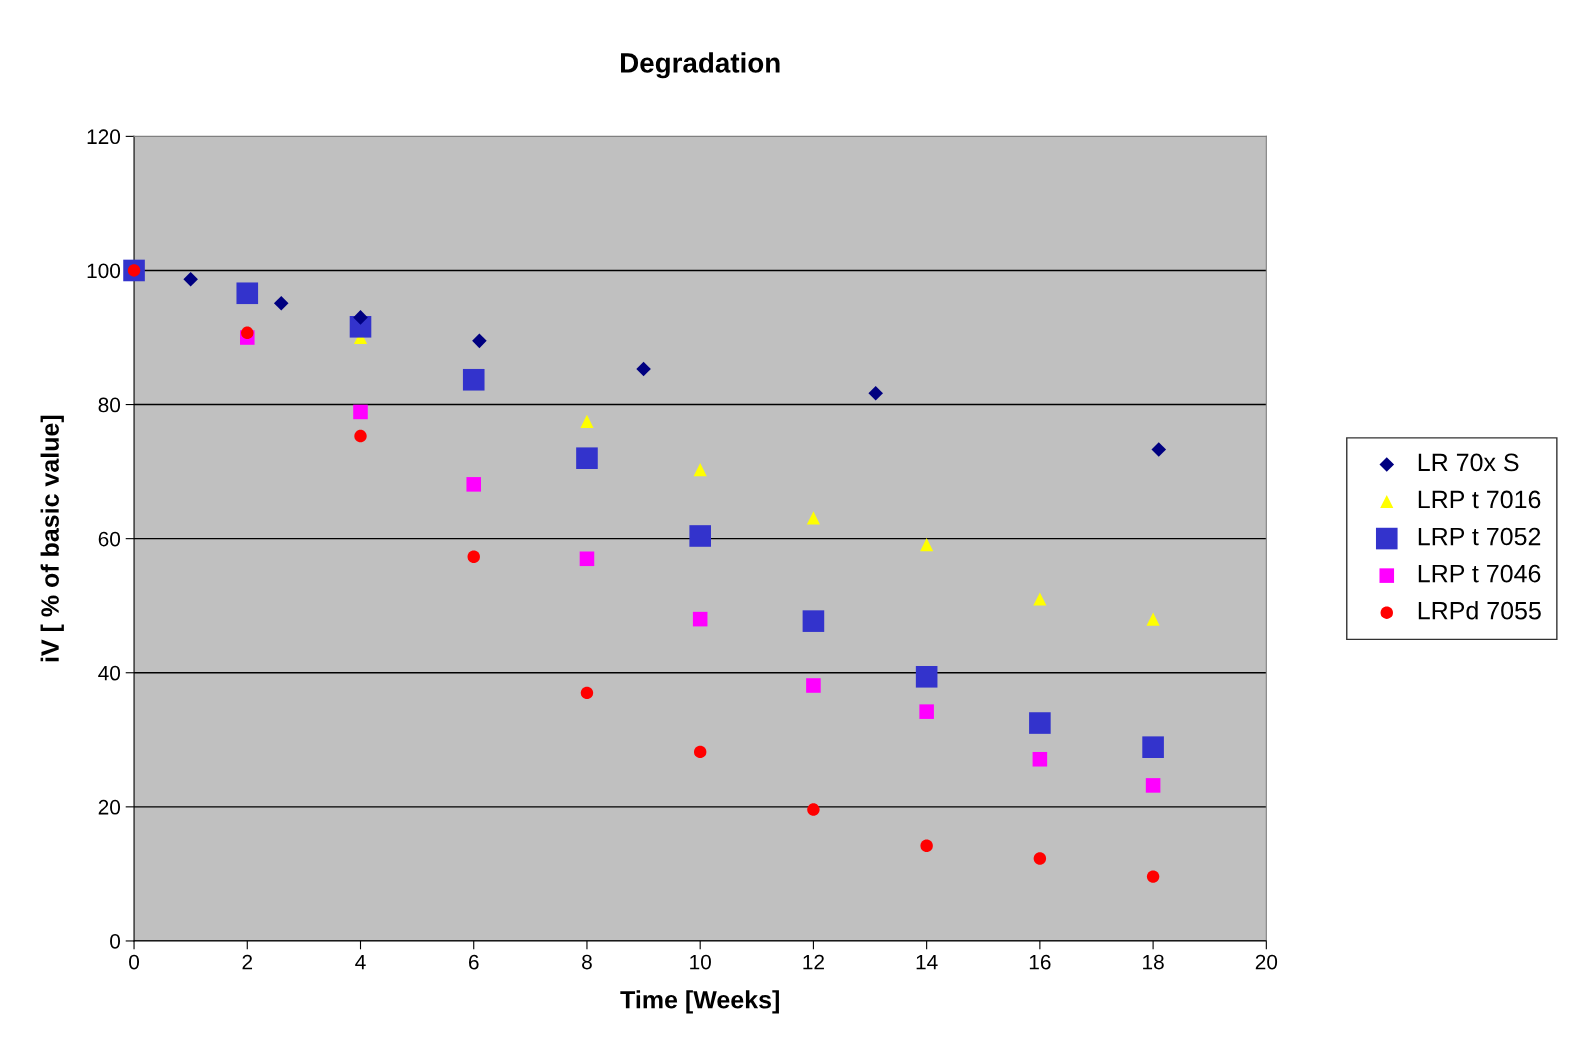 The width and height of the screenshot is (1577, 1049). I want to click on x-tick-label: 16, so click(1040, 962).